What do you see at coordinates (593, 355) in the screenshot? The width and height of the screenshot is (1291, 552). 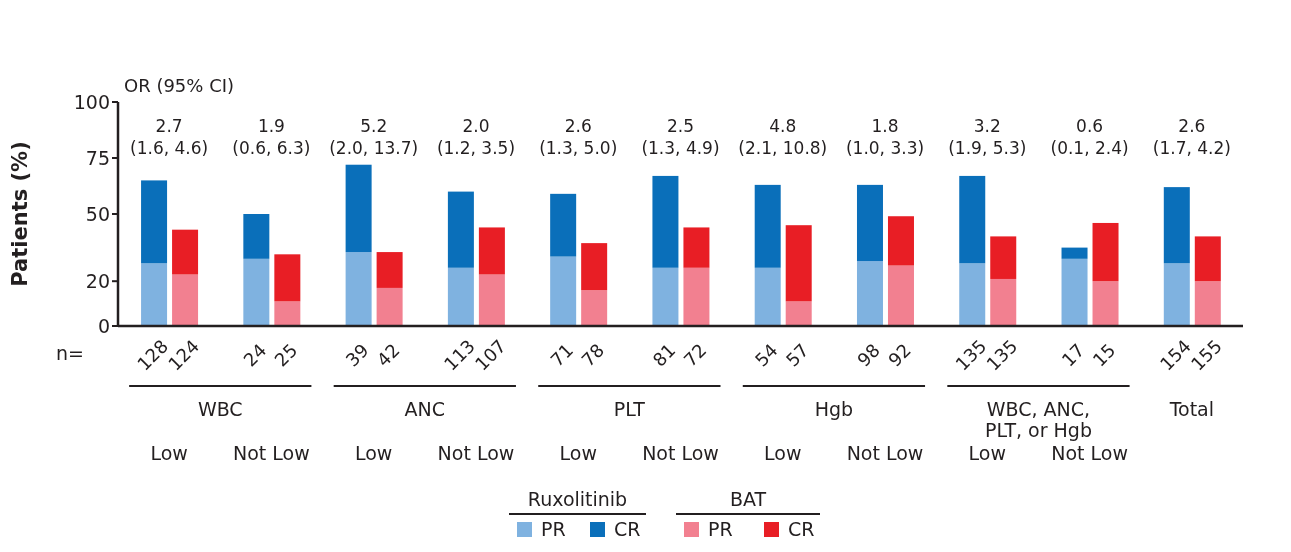 I see `x-tick-label: 78` at bounding box center [593, 355].